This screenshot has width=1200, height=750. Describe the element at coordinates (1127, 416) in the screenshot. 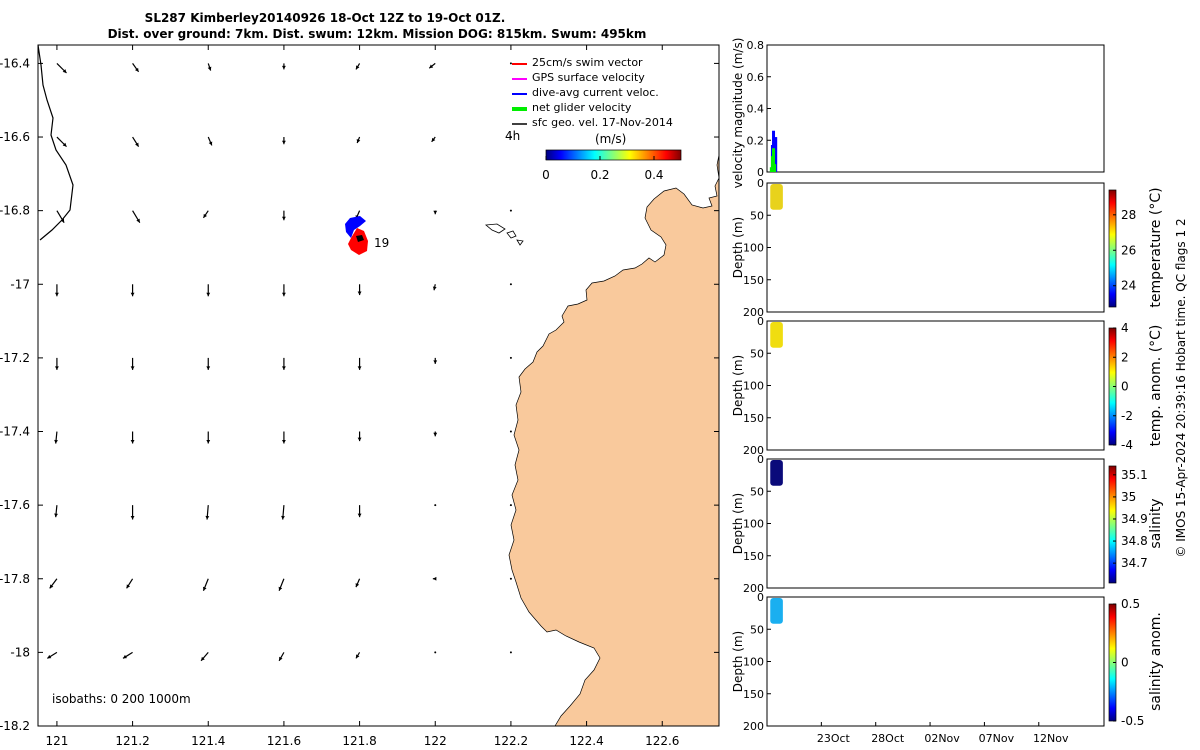

I see `colorbar-tick-label: -2` at that location.